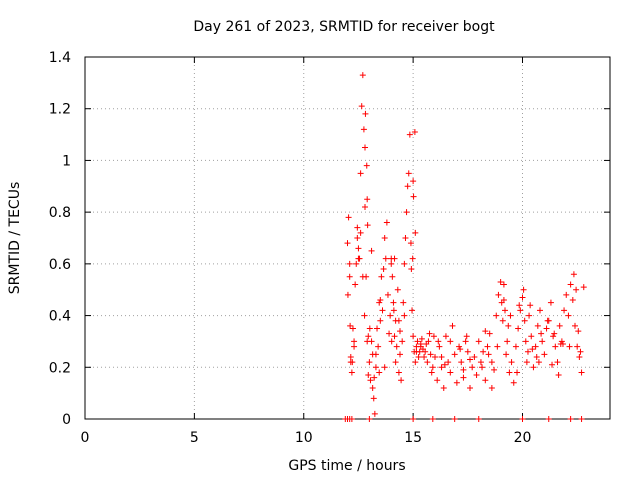  Describe the element at coordinates (66, 420) in the screenshot. I see `y-tick-label: 0` at that location.